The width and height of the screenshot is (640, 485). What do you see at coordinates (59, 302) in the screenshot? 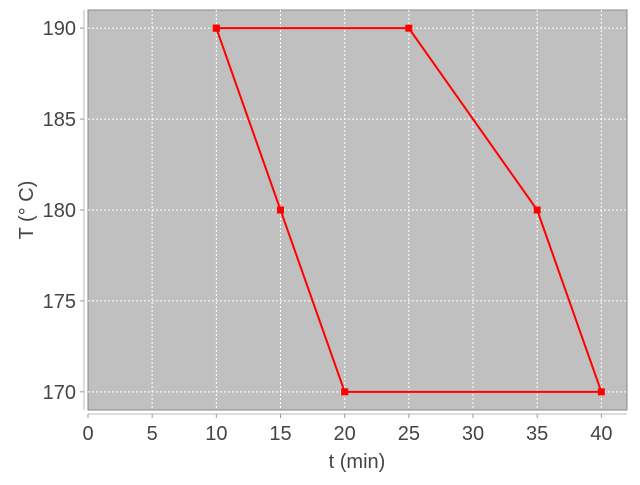
I see `y-tick-label: 175` at bounding box center [59, 302].